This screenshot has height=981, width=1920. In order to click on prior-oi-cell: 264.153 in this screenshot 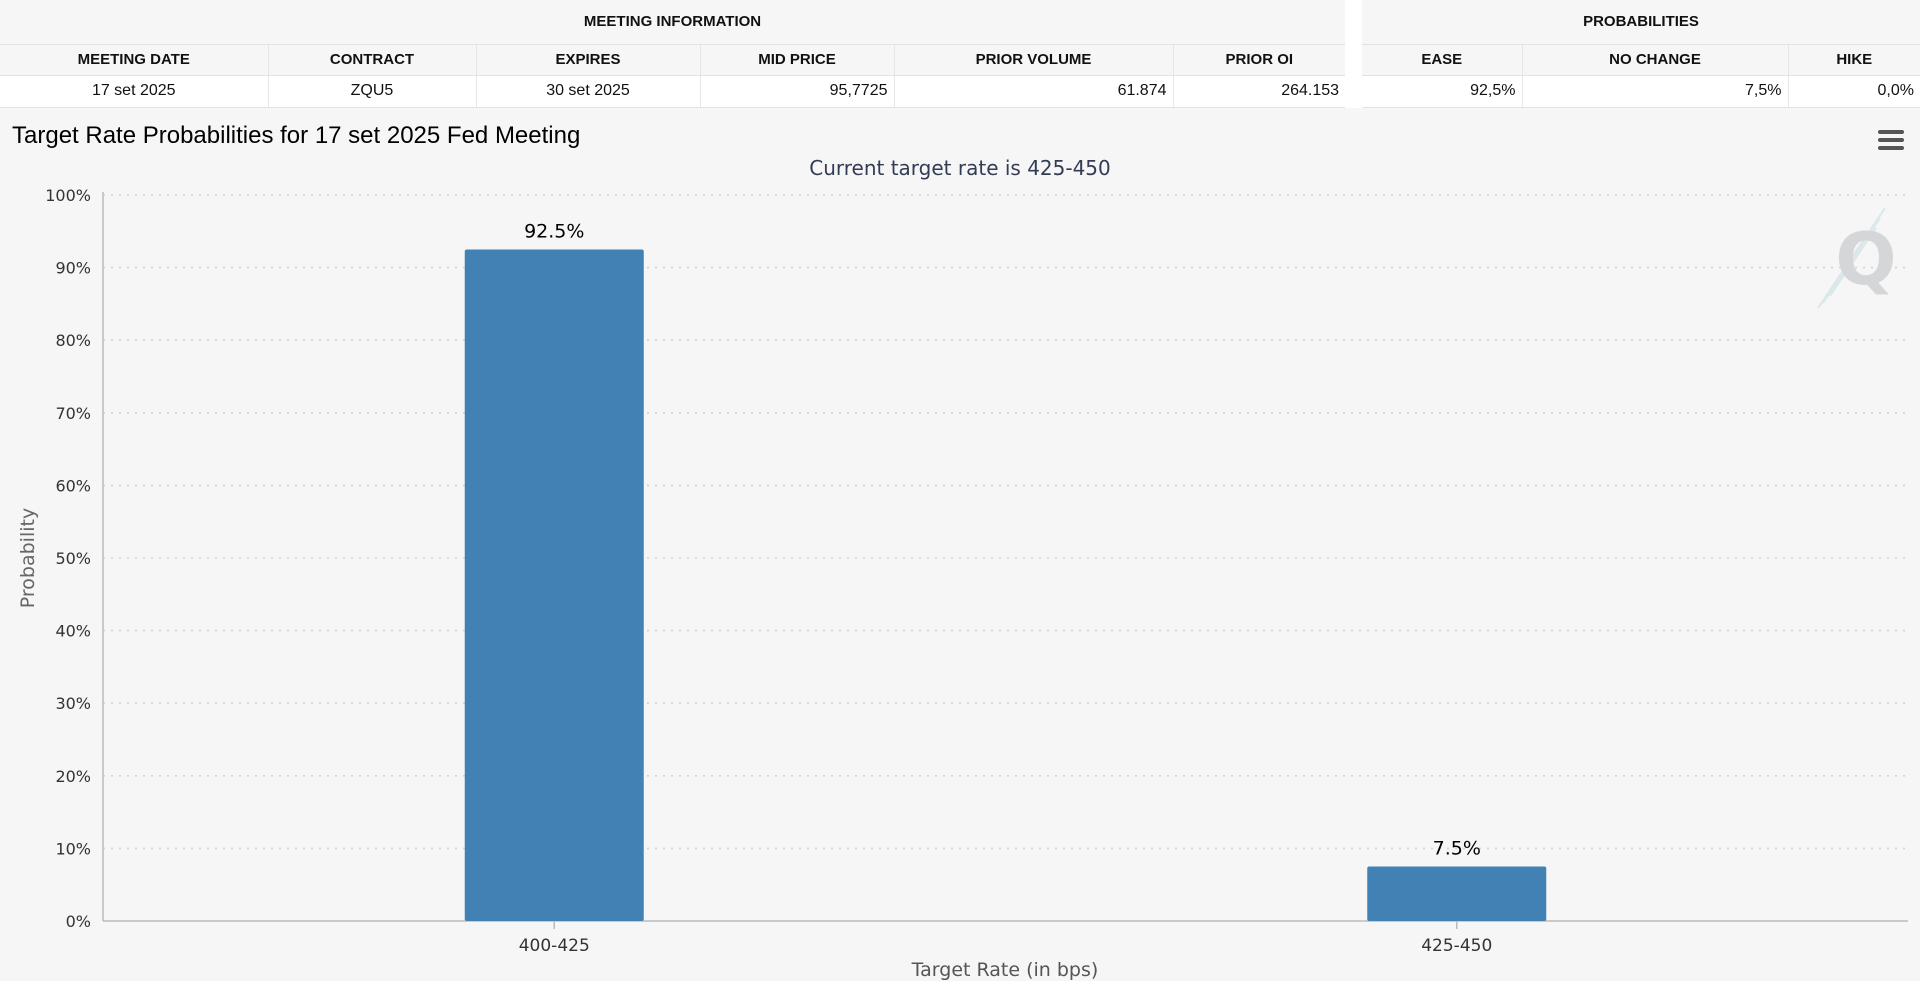, I will do `click(1259, 91)`.